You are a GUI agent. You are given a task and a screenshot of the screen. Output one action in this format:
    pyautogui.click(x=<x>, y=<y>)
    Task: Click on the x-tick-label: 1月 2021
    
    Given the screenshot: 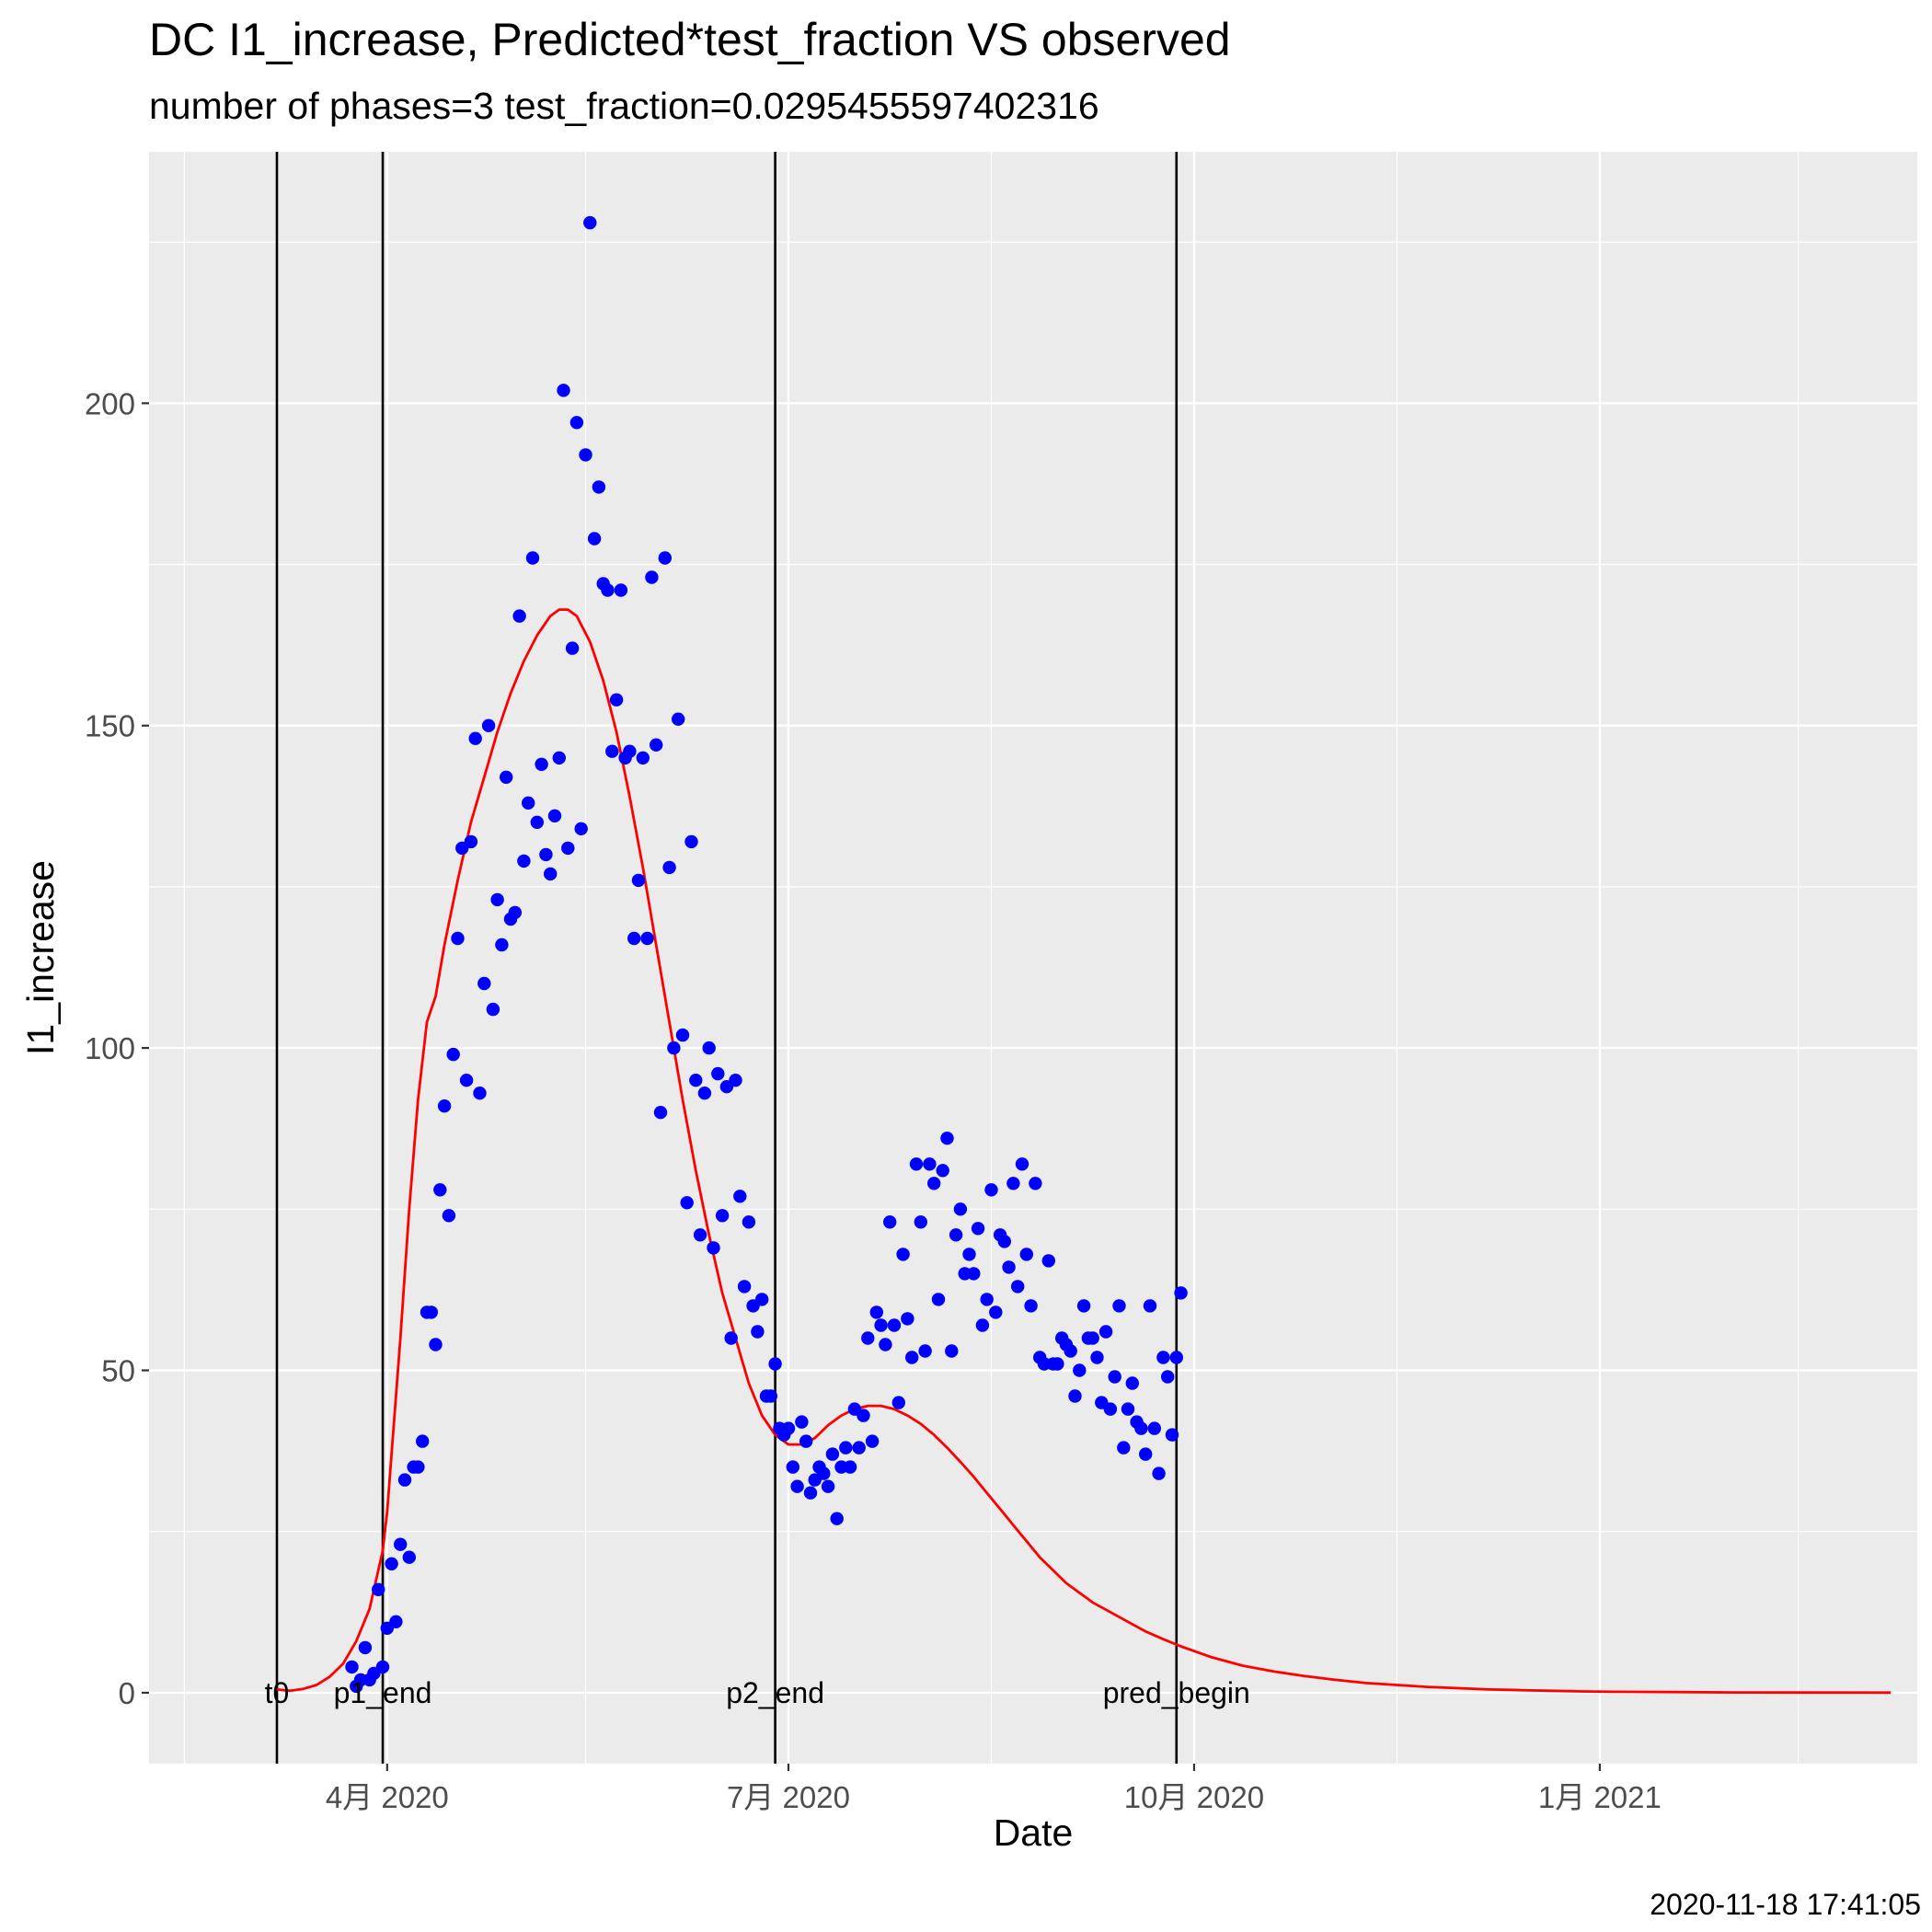 What is the action you would take?
    pyautogui.click(x=1600, y=1797)
    